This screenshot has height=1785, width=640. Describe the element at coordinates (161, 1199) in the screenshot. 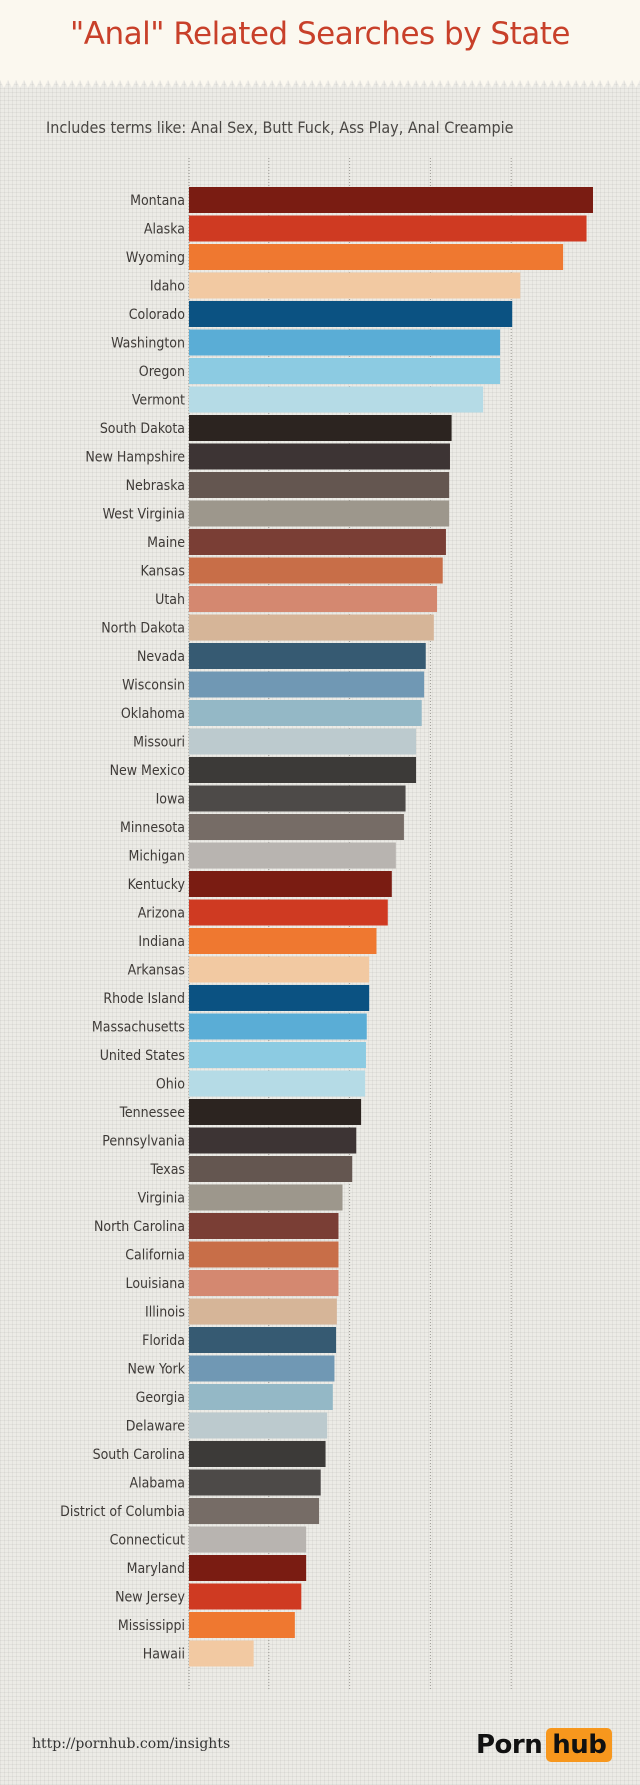

I see `category-label: Virginia` at that location.